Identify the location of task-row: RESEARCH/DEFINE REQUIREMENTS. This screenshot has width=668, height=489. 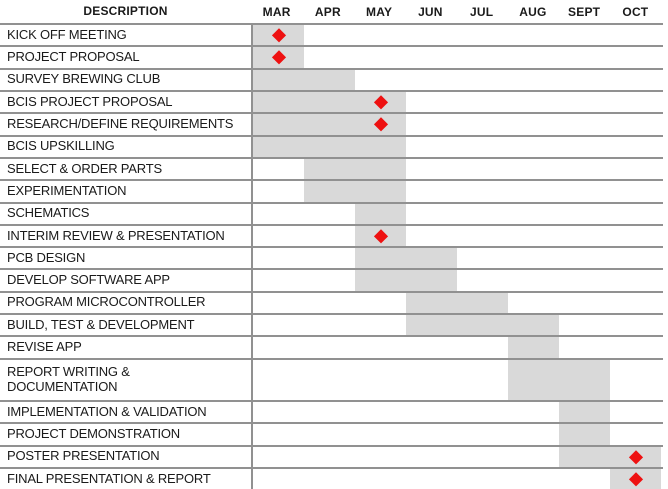
(331, 123).